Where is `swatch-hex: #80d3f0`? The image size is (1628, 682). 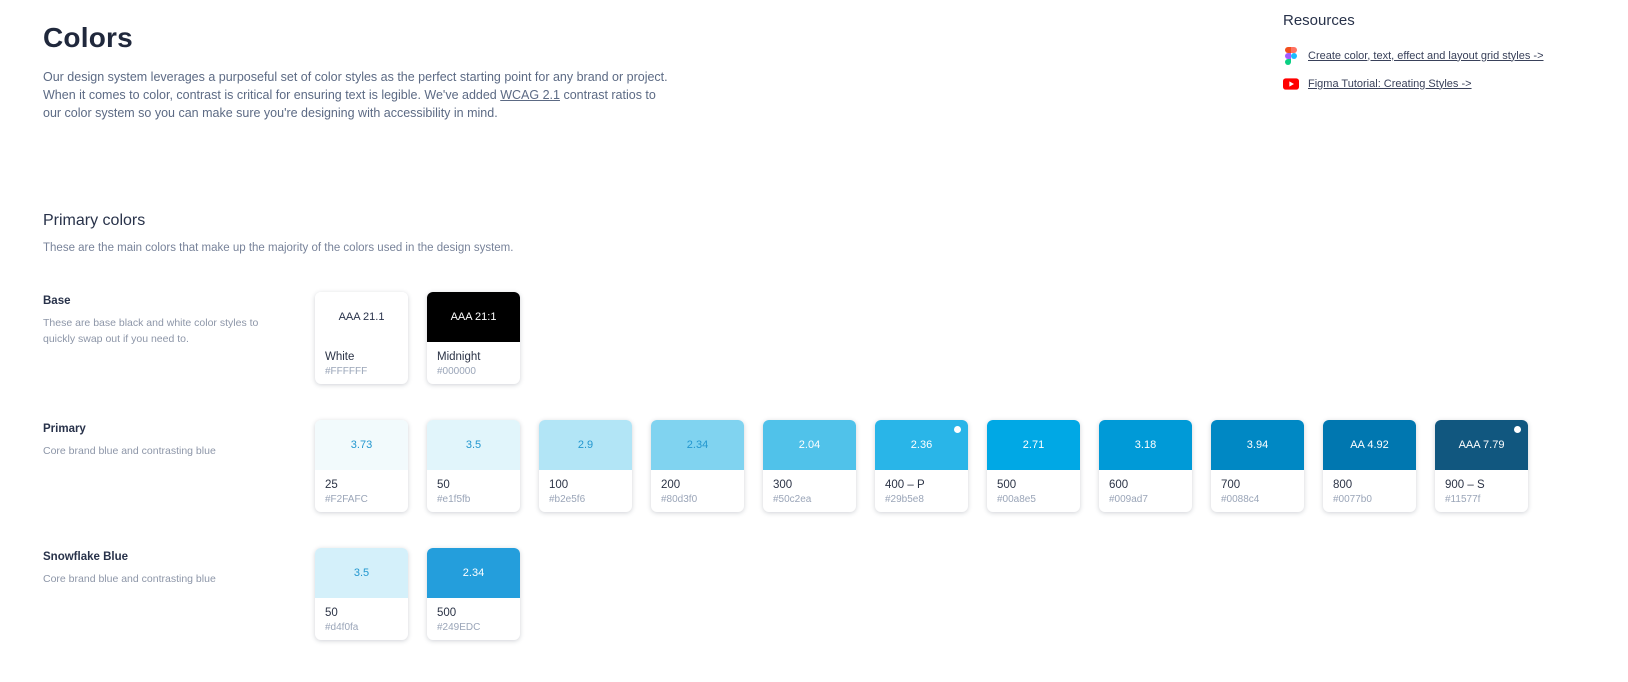 swatch-hex: #80d3f0 is located at coordinates (679, 499).